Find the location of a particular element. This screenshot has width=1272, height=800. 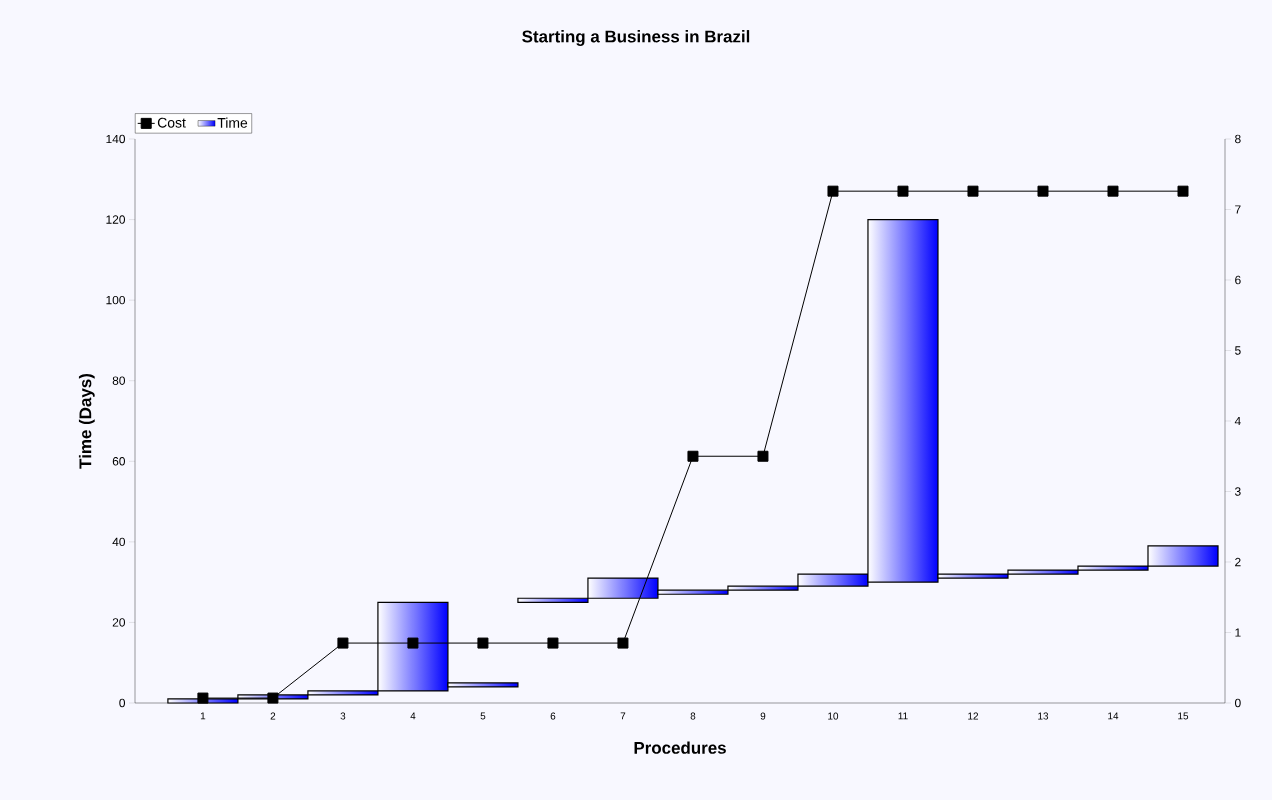

x-tick-label: 6 is located at coordinates (553, 716).